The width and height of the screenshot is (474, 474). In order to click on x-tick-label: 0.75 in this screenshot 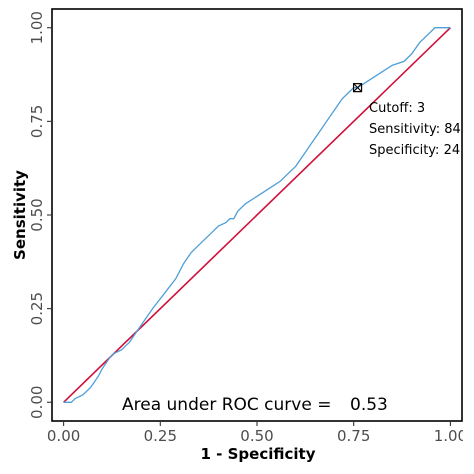, I will do `click(353, 436)`.